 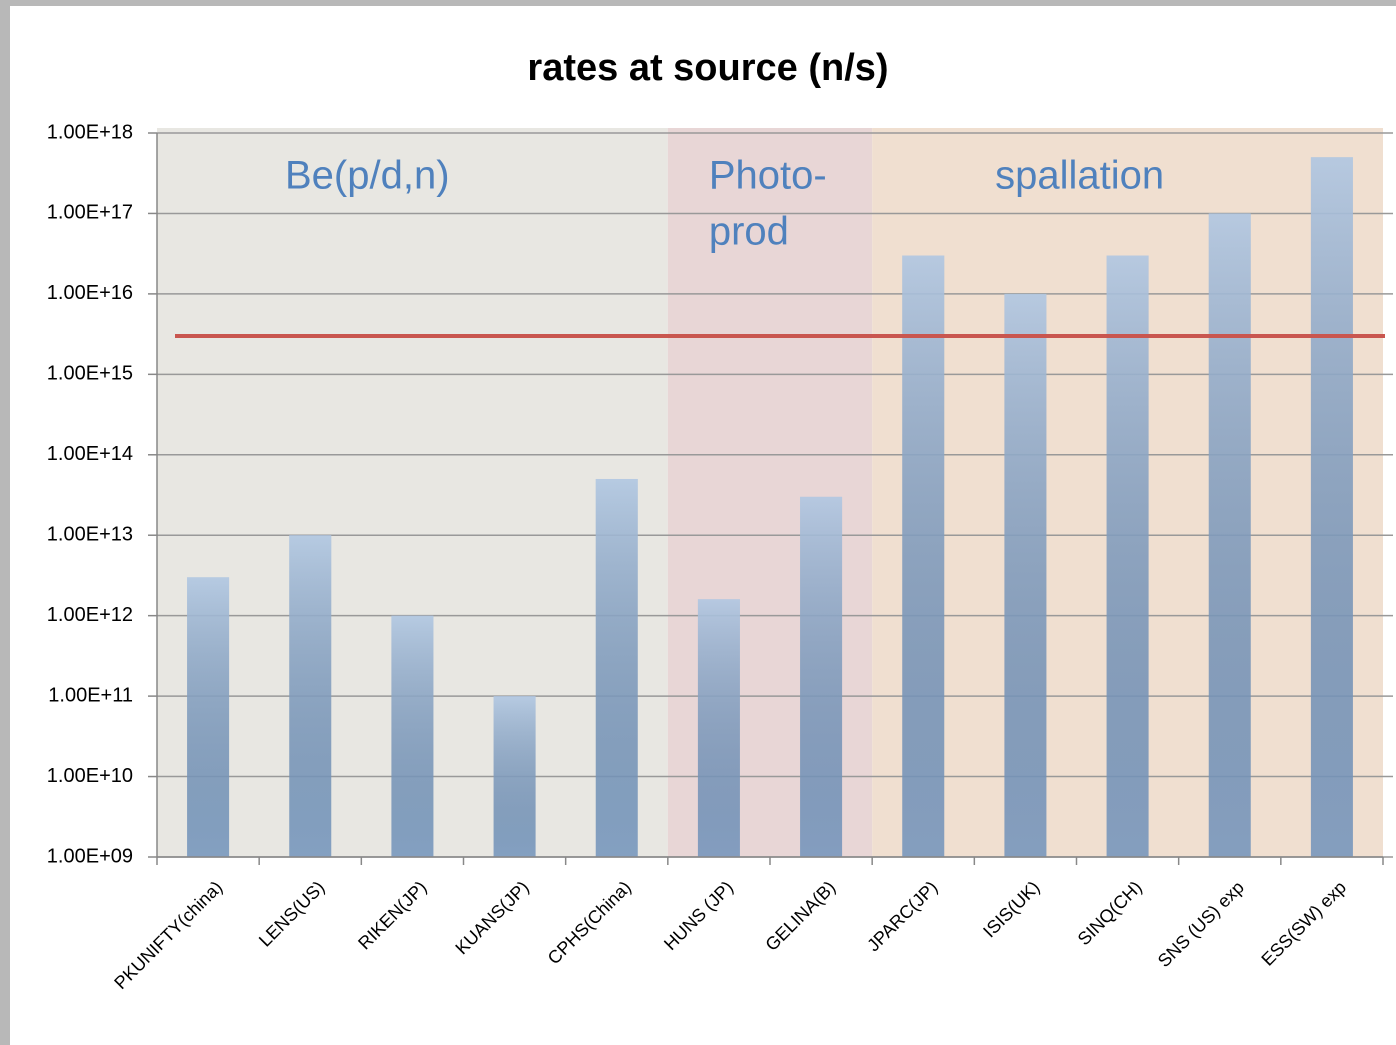 What do you see at coordinates (90, 132) in the screenshot?
I see `y-tick-label: 1.00E+18` at bounding box center [90, 132].